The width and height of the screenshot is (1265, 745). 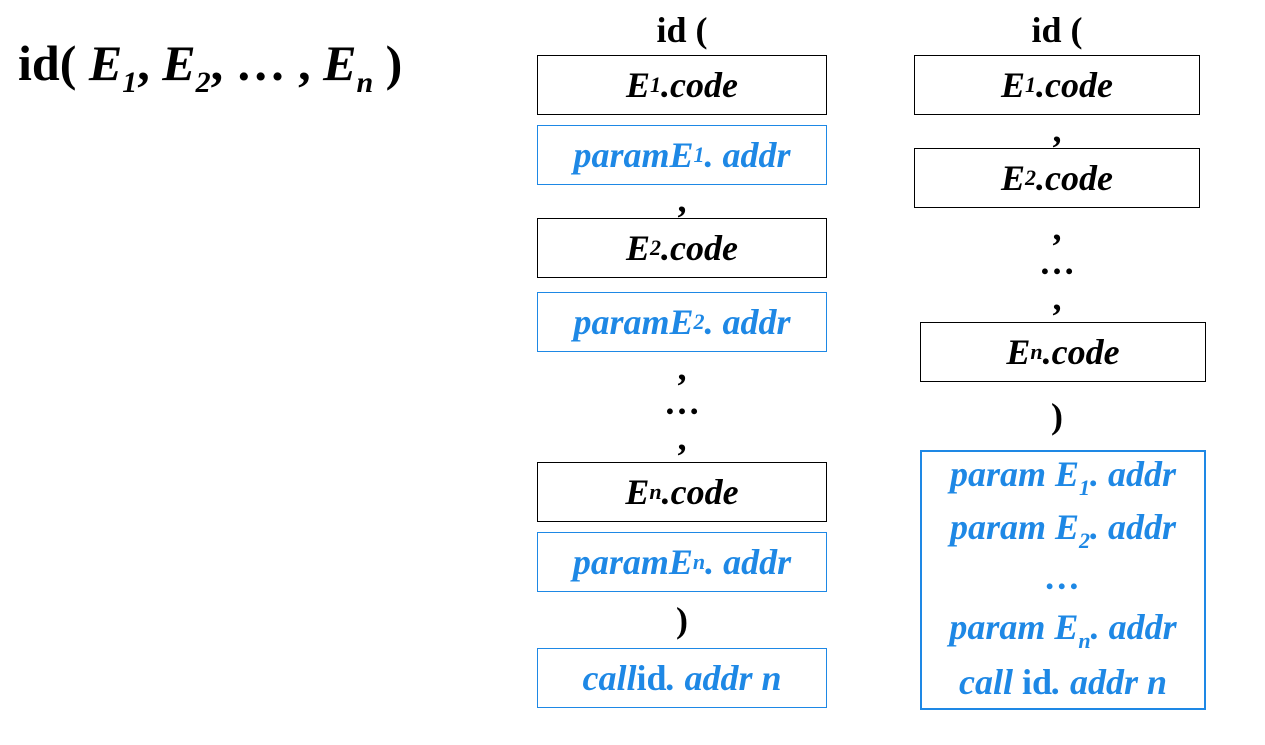 What do you see at coordinates (1057, 178) in the screenshot?
I see `right-e2-code-box: E 2 .code` at bounding box center [1057, 178].